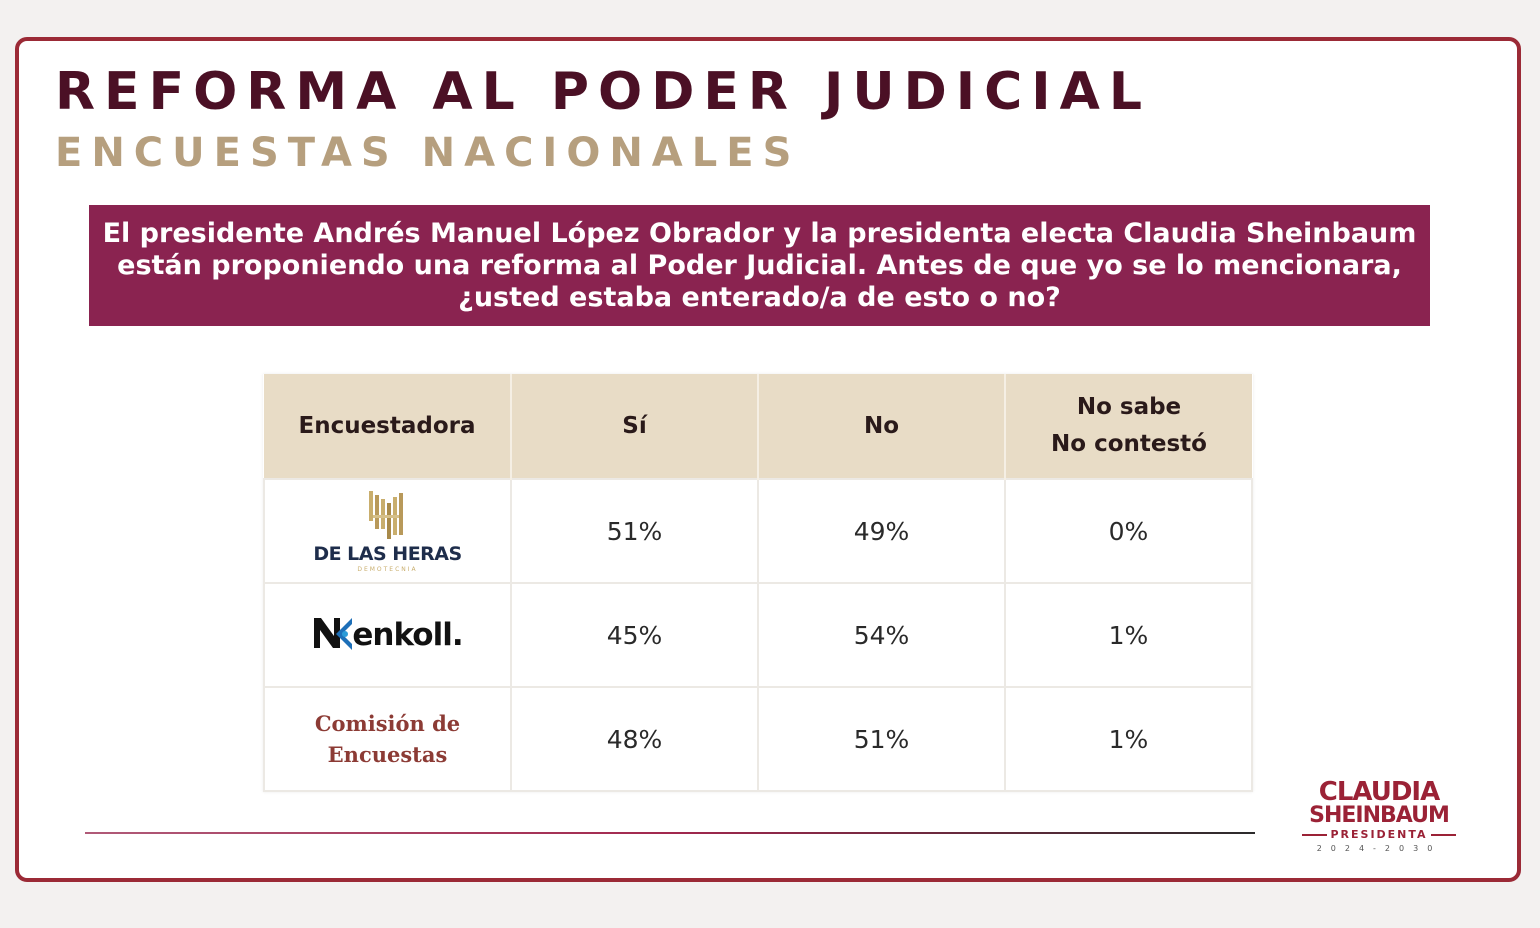  What do you see at coordinates (1443, 835) in the screenshot?
I see `brand-rule-right` at bounding box center [1443, 835].